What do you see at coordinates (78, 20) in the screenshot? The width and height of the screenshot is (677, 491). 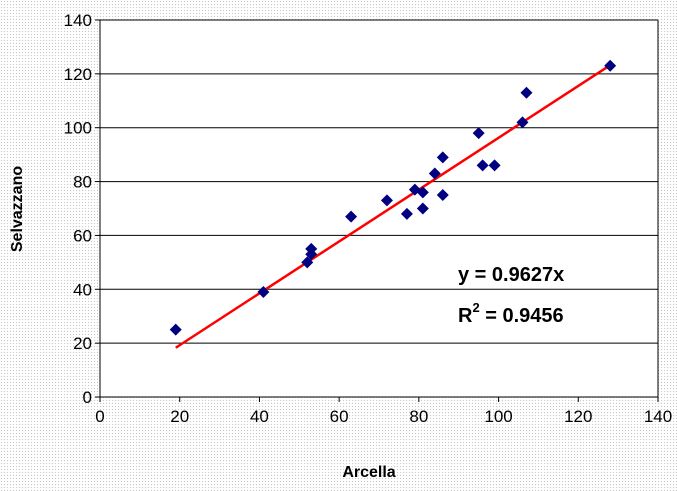 I see `y-tick-label: 140` at bounding box center [78, 20].